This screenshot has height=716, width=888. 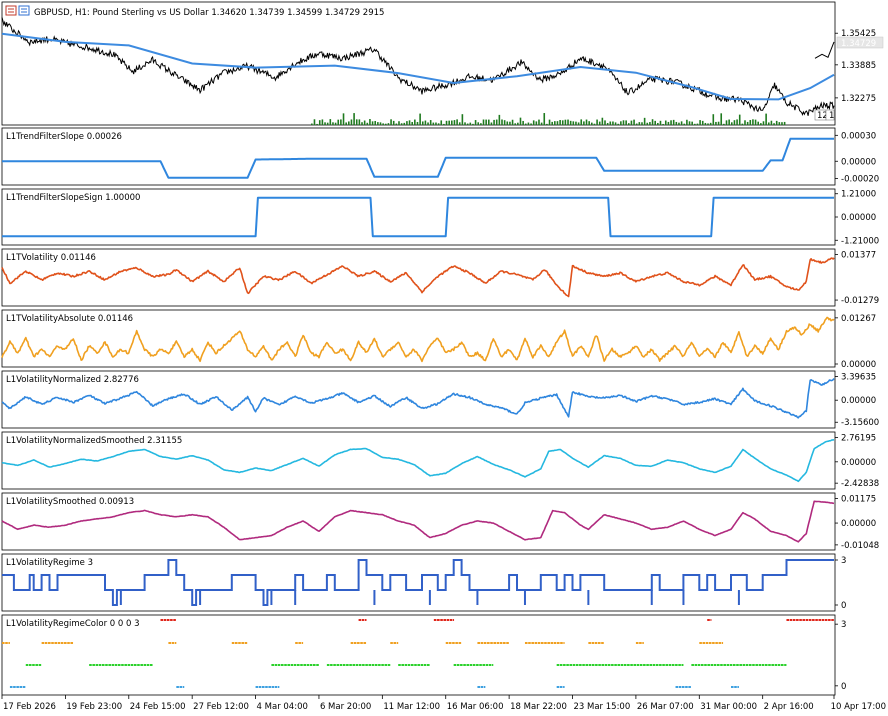 What do you see at coordinates (418, 582) in the screenshot?
I see `volatility-regime-panel-line` at bounding box center [418, 582].